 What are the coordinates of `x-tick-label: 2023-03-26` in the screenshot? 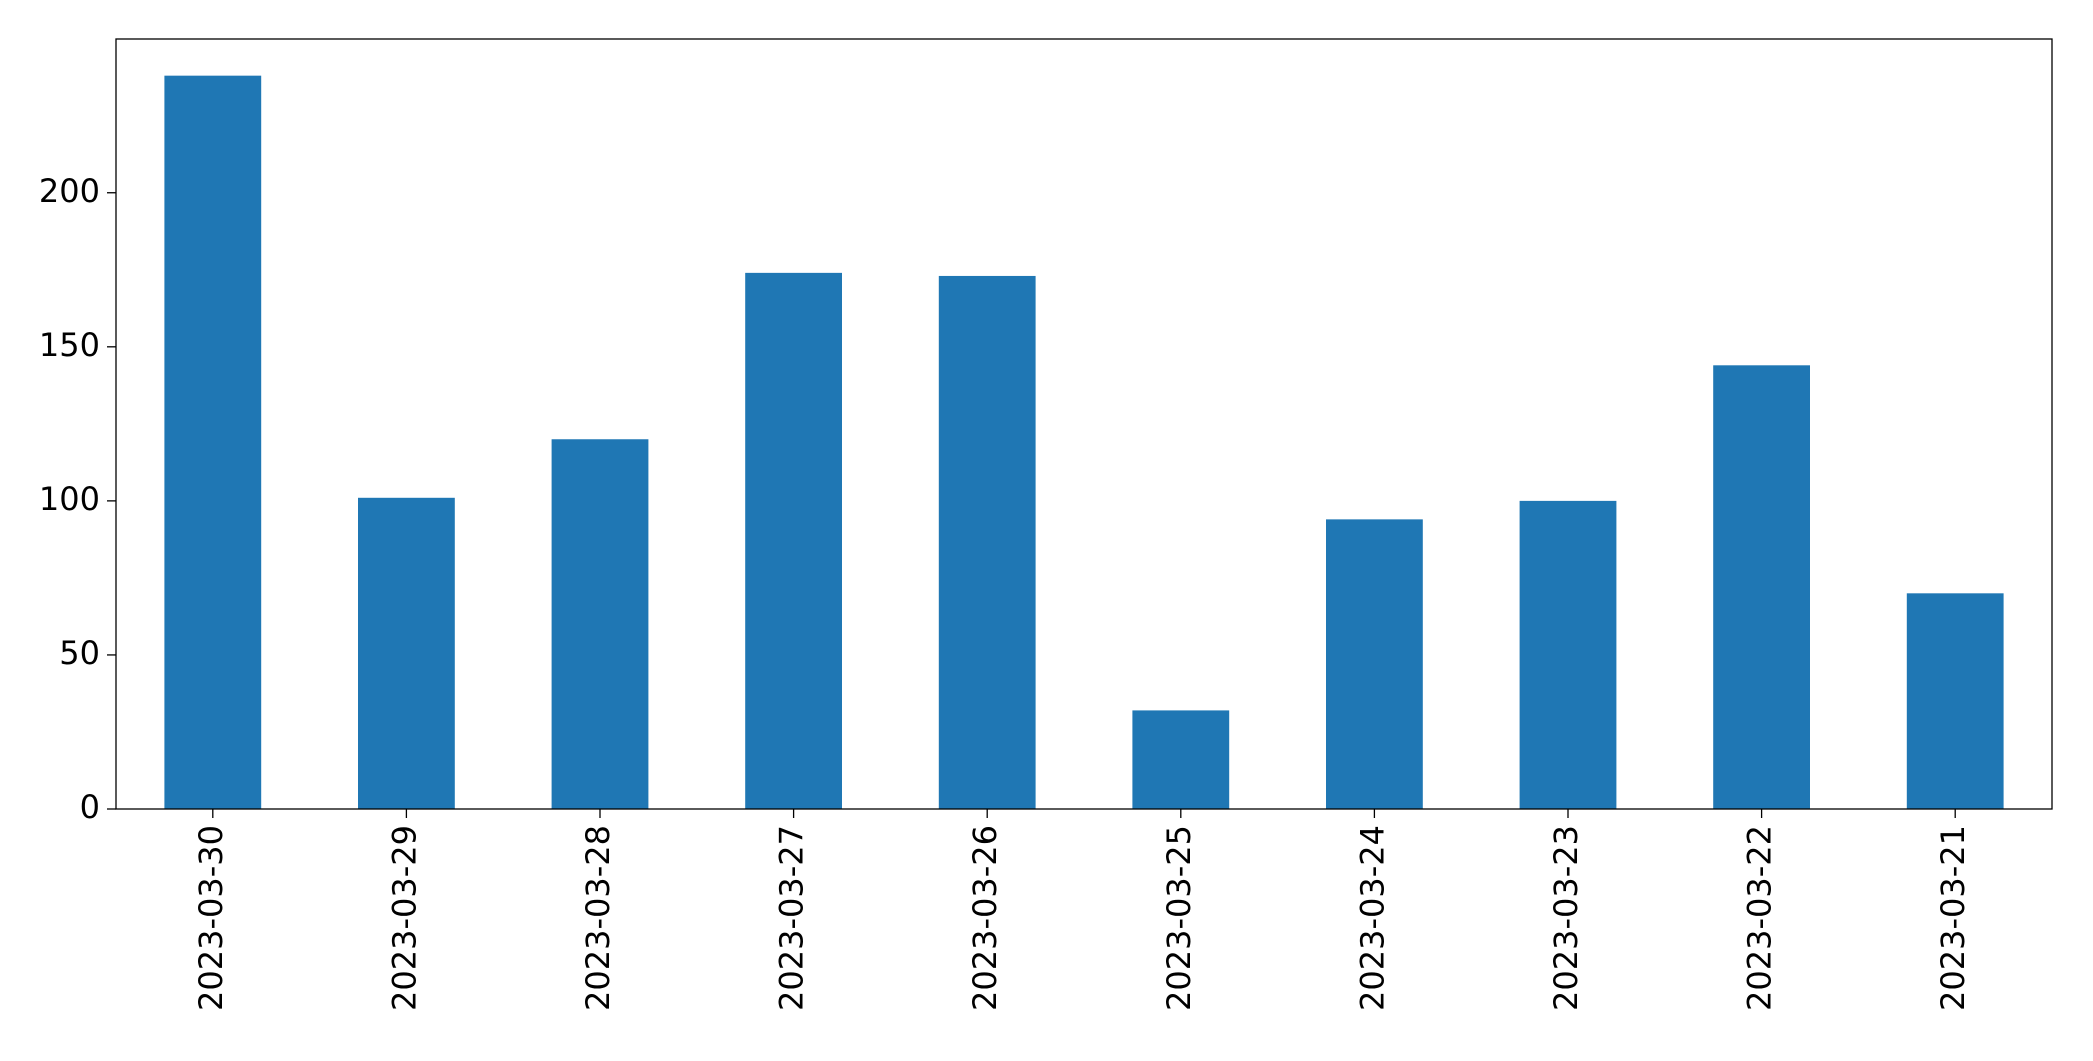 It's located at (985, 918).